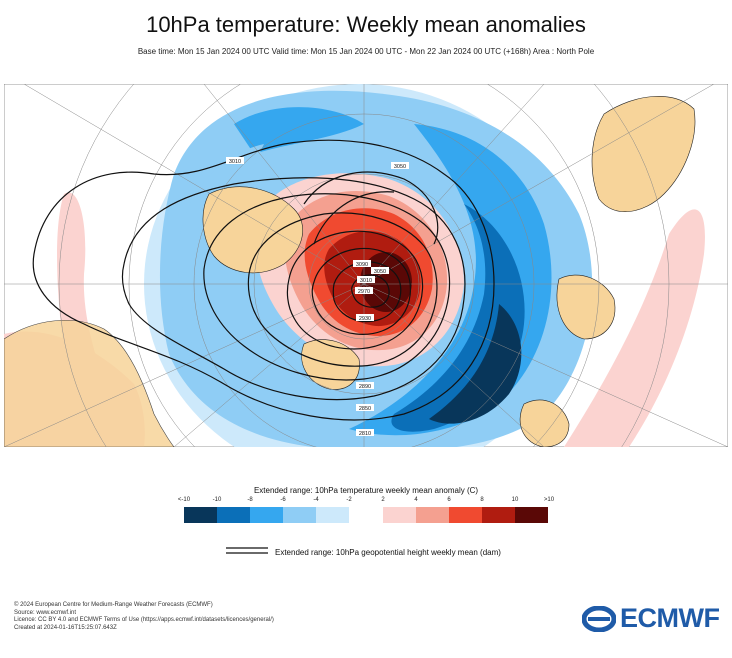  What do you see at coordinates (316, 500) in the screenshot?
I see `legend-tick: -4` at bounding box center [316, 500].